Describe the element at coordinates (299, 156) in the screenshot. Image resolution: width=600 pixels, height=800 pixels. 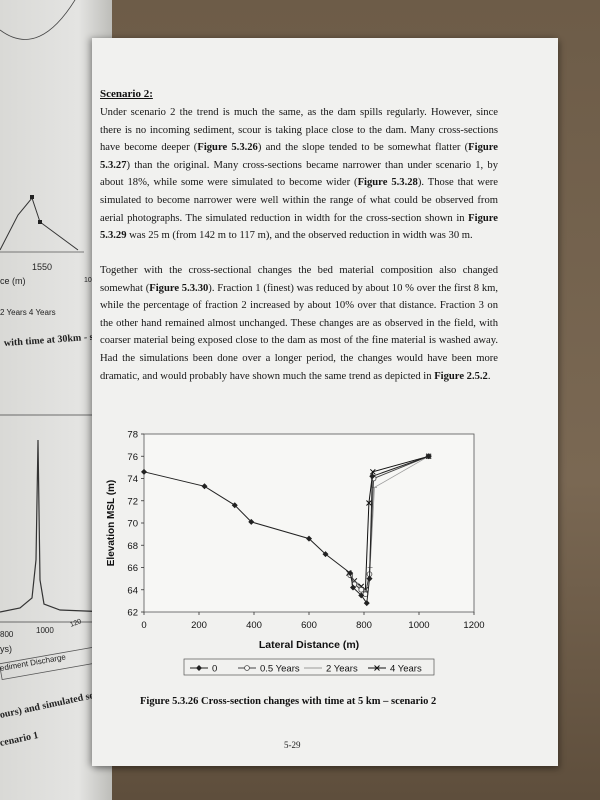
I see `figure-reference: Figure 5.3.27` at that location.